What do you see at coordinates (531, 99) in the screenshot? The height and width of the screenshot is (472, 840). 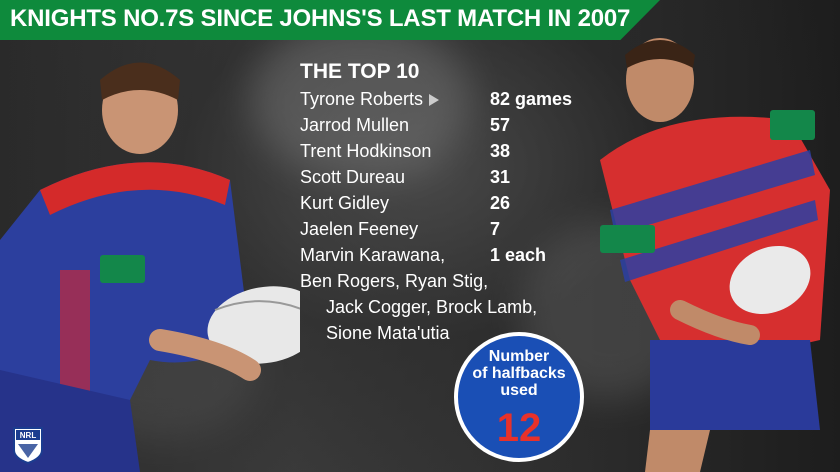 I see `games-count: 82 games` at bounding box center [531, 99].